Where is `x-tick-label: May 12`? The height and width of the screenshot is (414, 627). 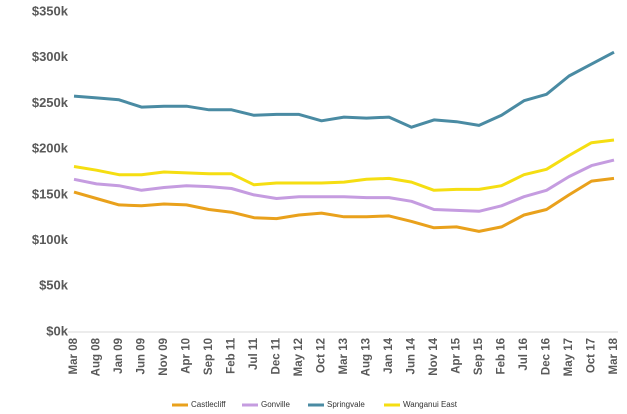
x-tick-label: May 12 is located at coordinates (299, 357).